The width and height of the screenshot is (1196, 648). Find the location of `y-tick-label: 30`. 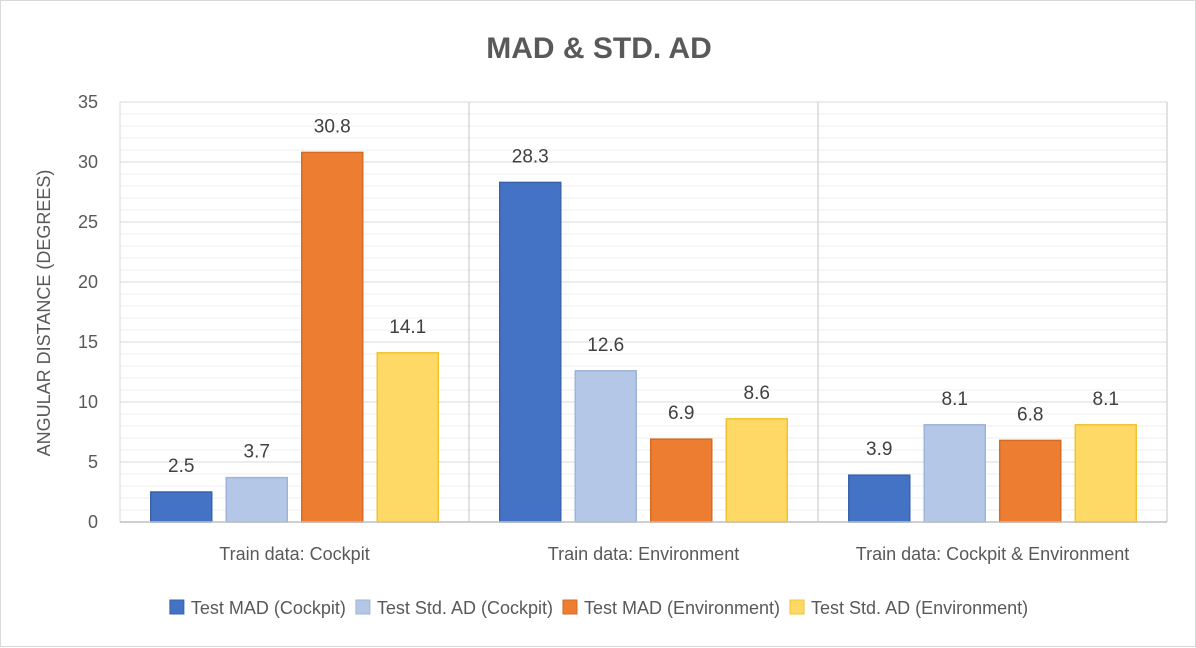

y-tick-label: 30 is located at coordinates (88, 162).